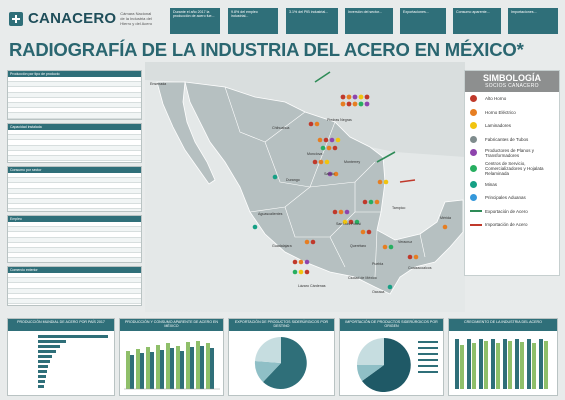 The height and width of the screenshot is (400, 565). Describe the element at coordinates (473, 198) in the screenshot. I see `customs-icon` at that location.